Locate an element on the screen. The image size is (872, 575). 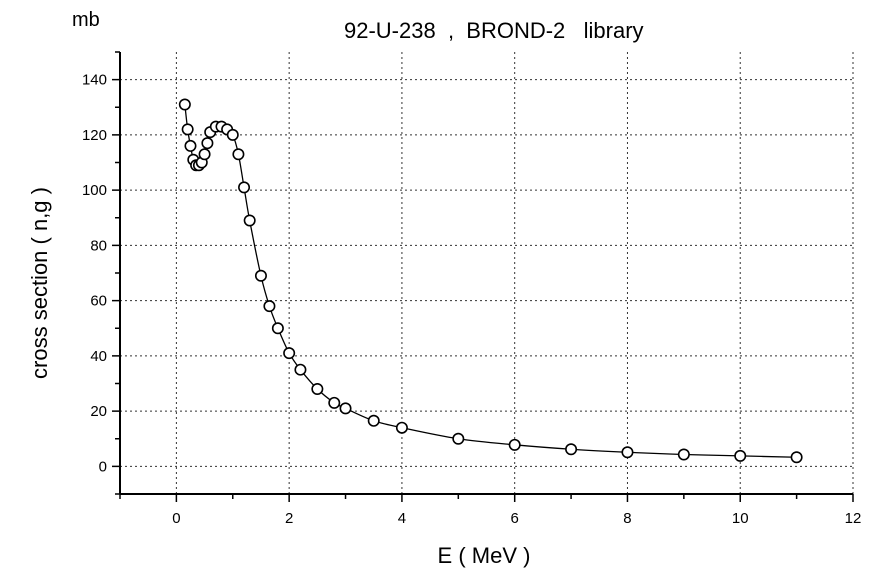
y-tick-label: 120 is located at coordinates (94, 135).